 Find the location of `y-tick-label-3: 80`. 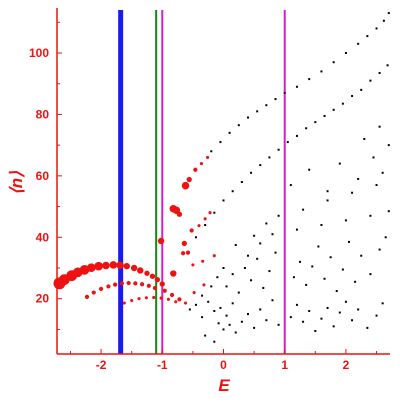

y-tick-label-3: 80 is located at coordinates (43, 114).